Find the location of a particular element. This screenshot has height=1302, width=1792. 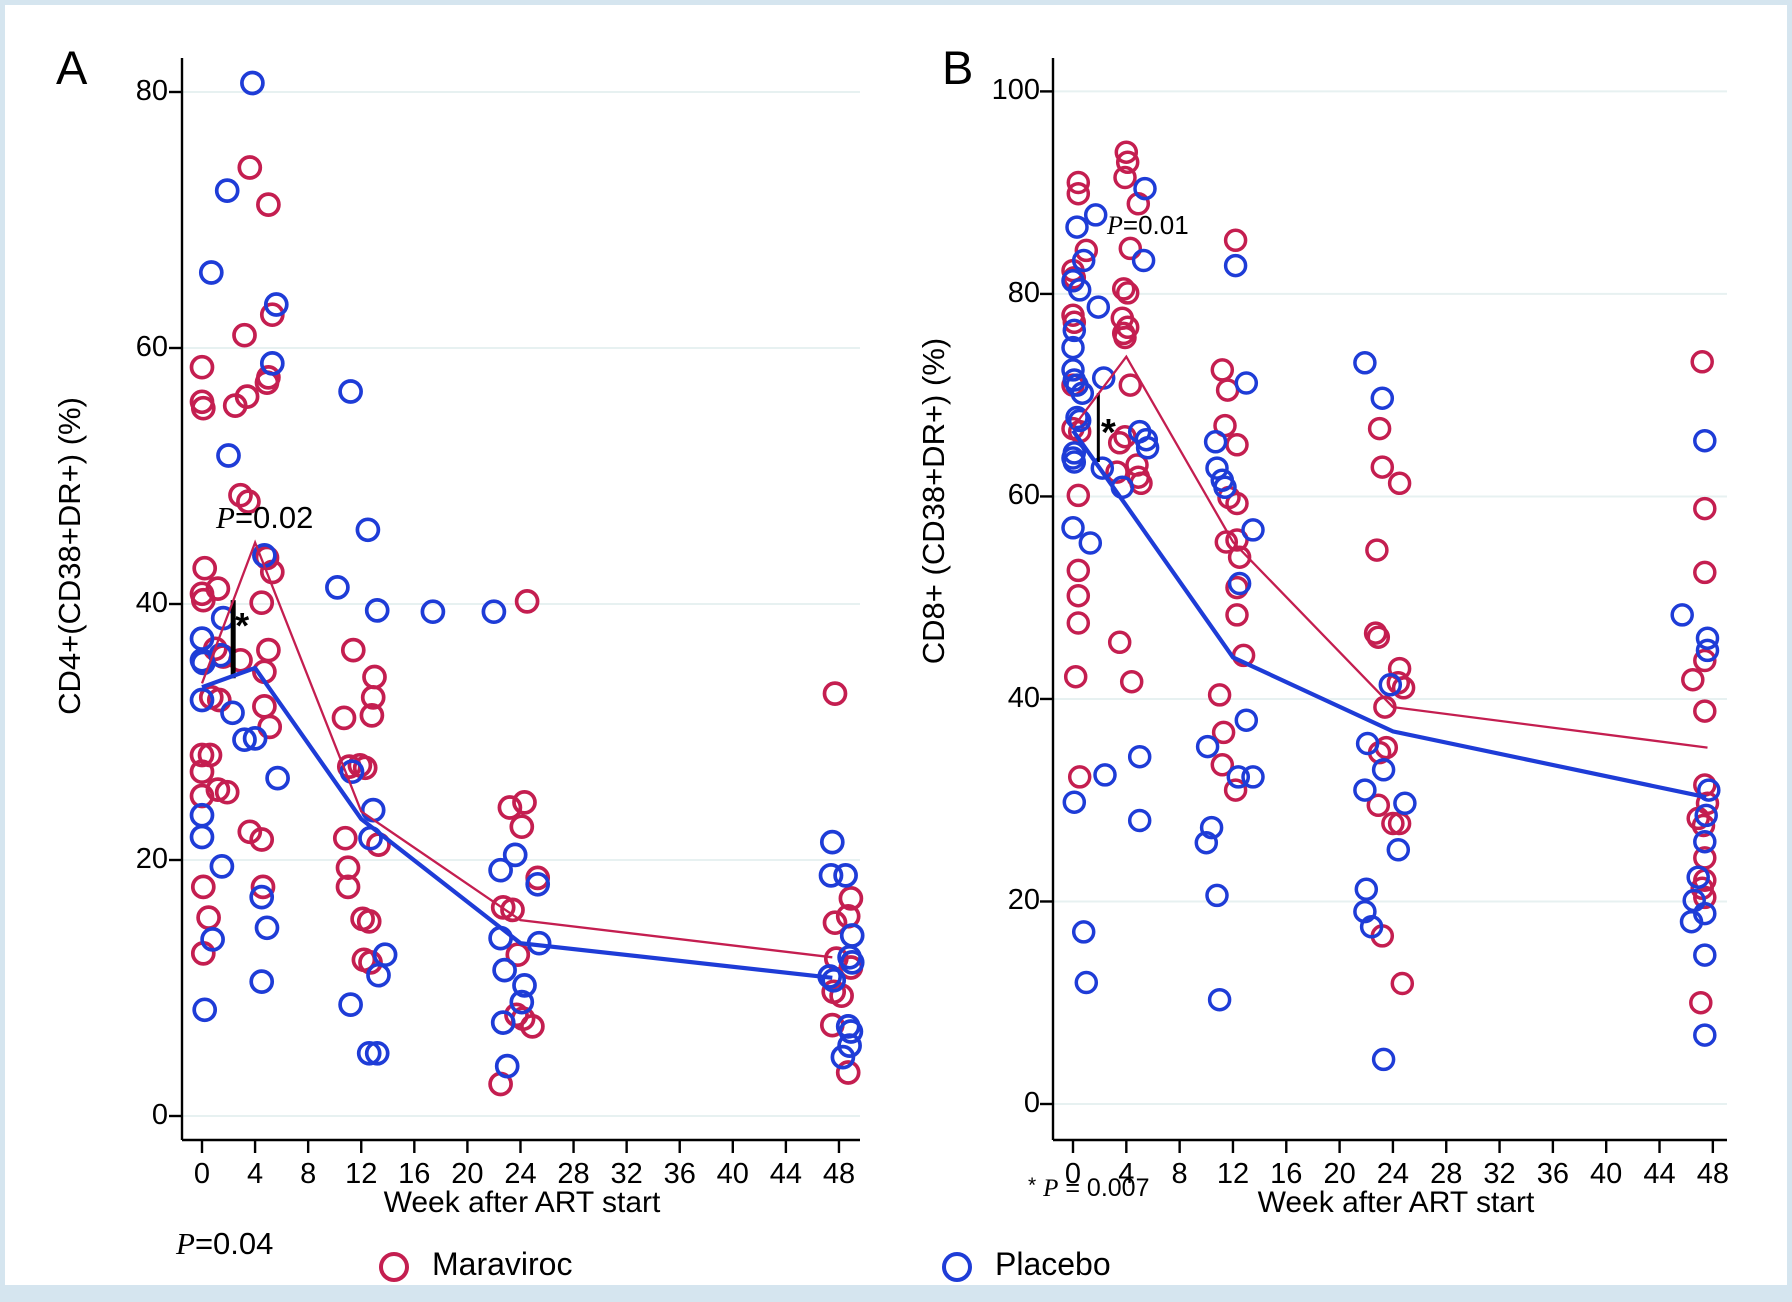

x-tick-label: 24 is located at coordinates (520, 1174).